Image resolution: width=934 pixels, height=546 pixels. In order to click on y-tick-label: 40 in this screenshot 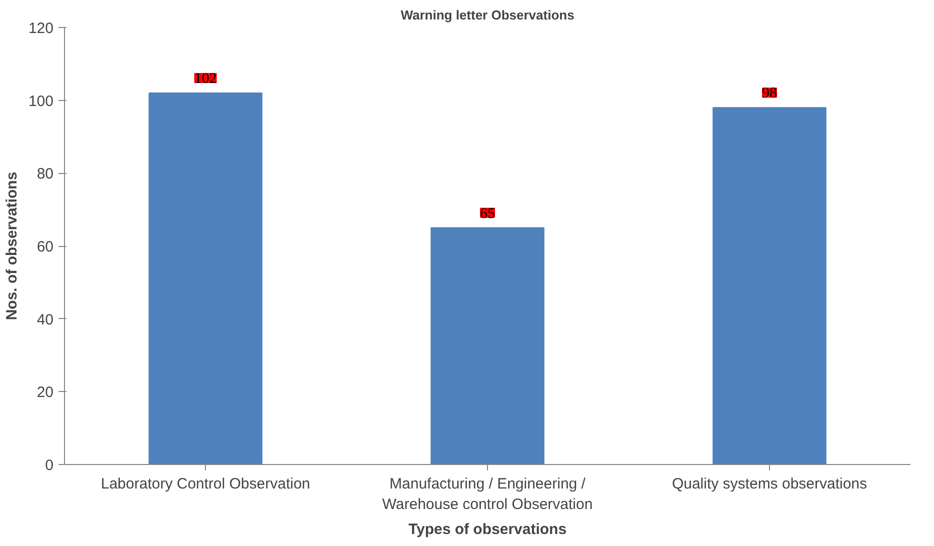, I will do `click(45, 319)`.